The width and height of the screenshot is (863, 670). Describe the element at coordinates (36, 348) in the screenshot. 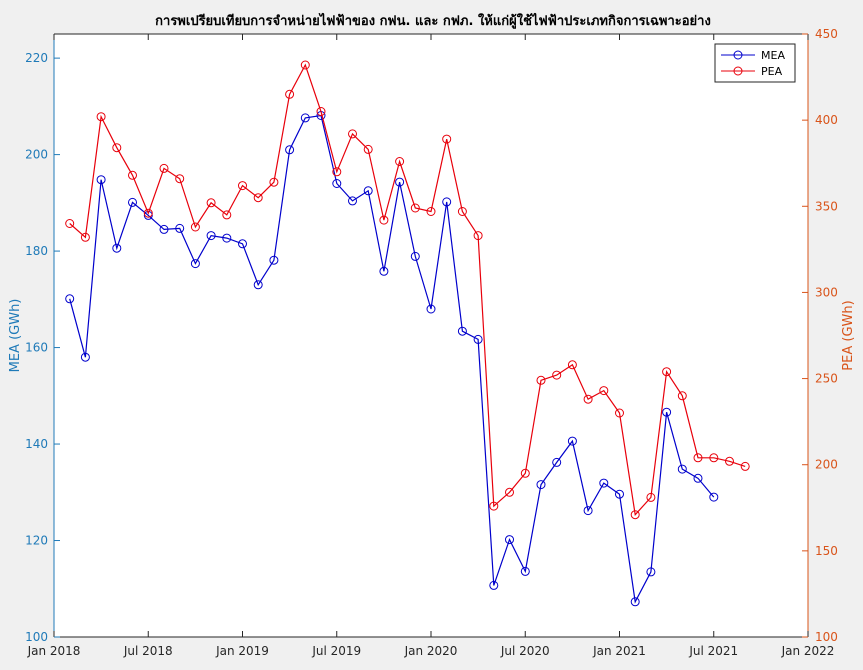

I see `y-left-tick-label: 160` at that location.